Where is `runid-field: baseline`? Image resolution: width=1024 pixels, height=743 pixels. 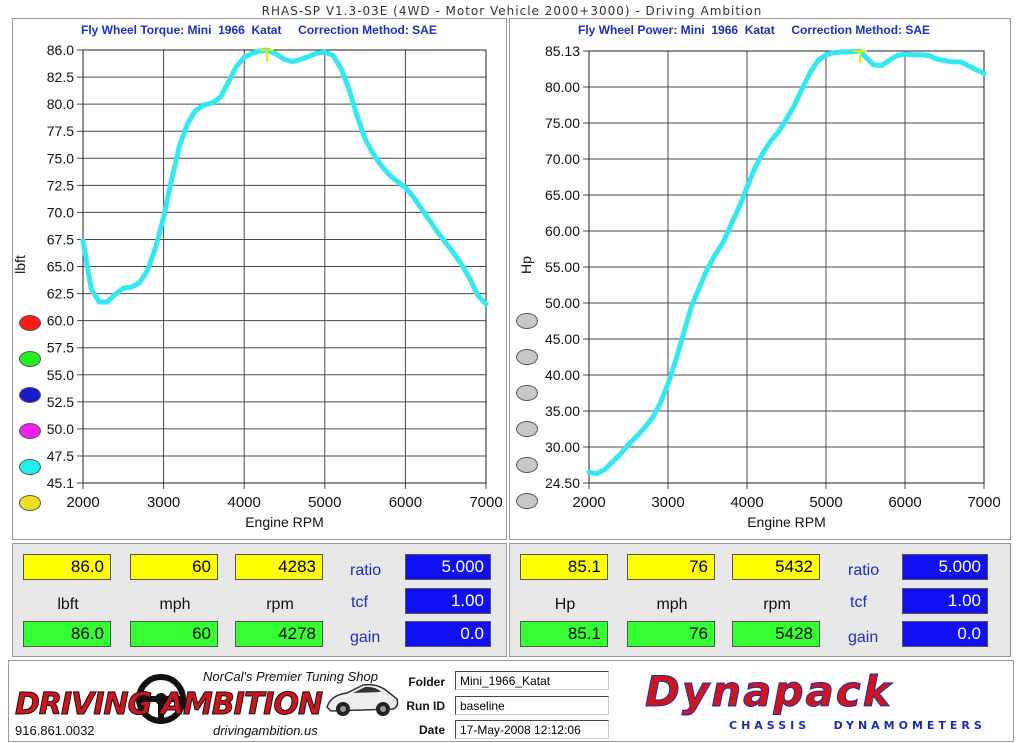 runid-field: baseline is located at coordinates (532, 705).